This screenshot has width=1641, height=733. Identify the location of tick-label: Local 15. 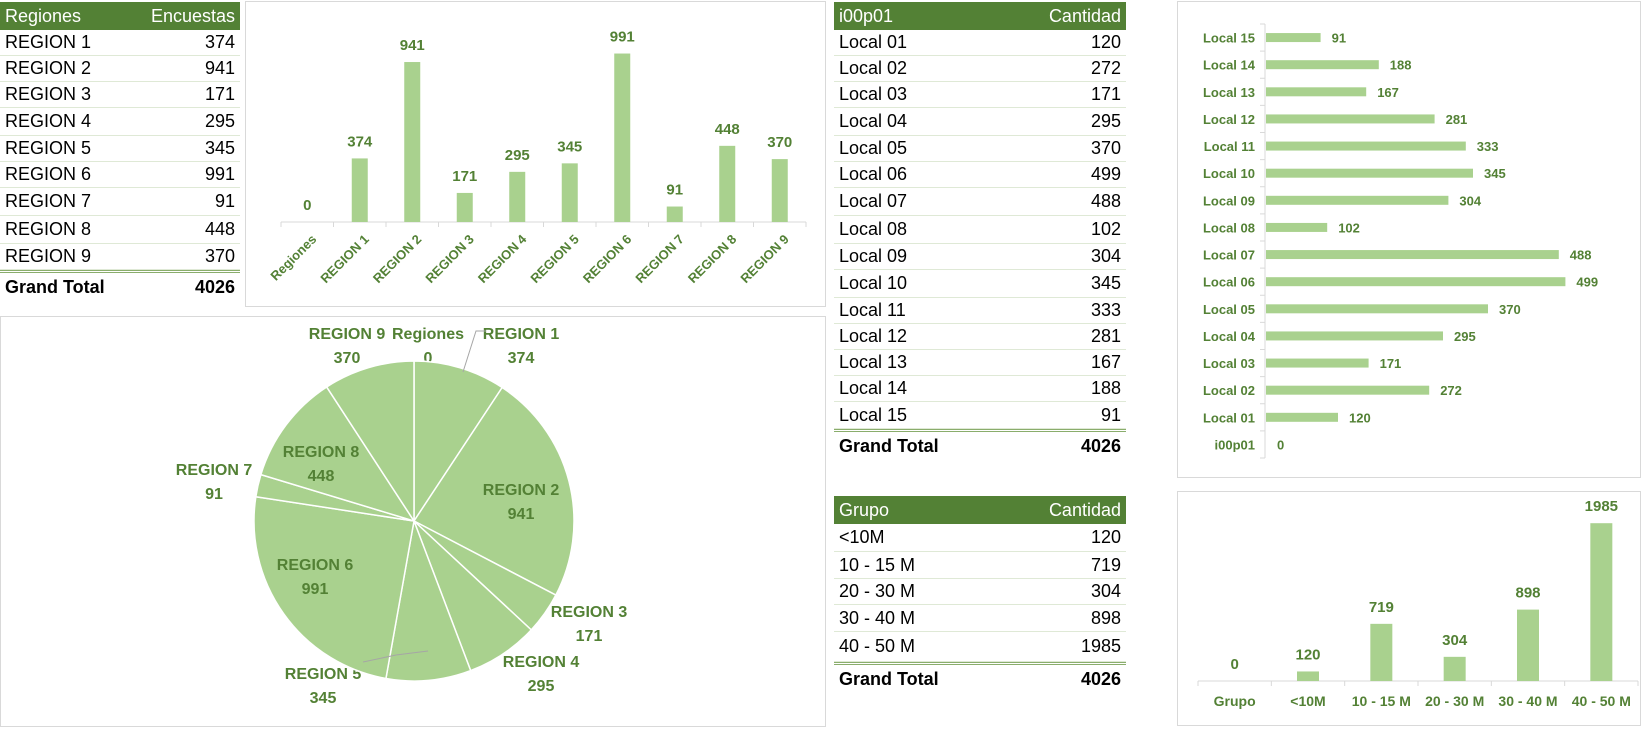
(1229, 38).